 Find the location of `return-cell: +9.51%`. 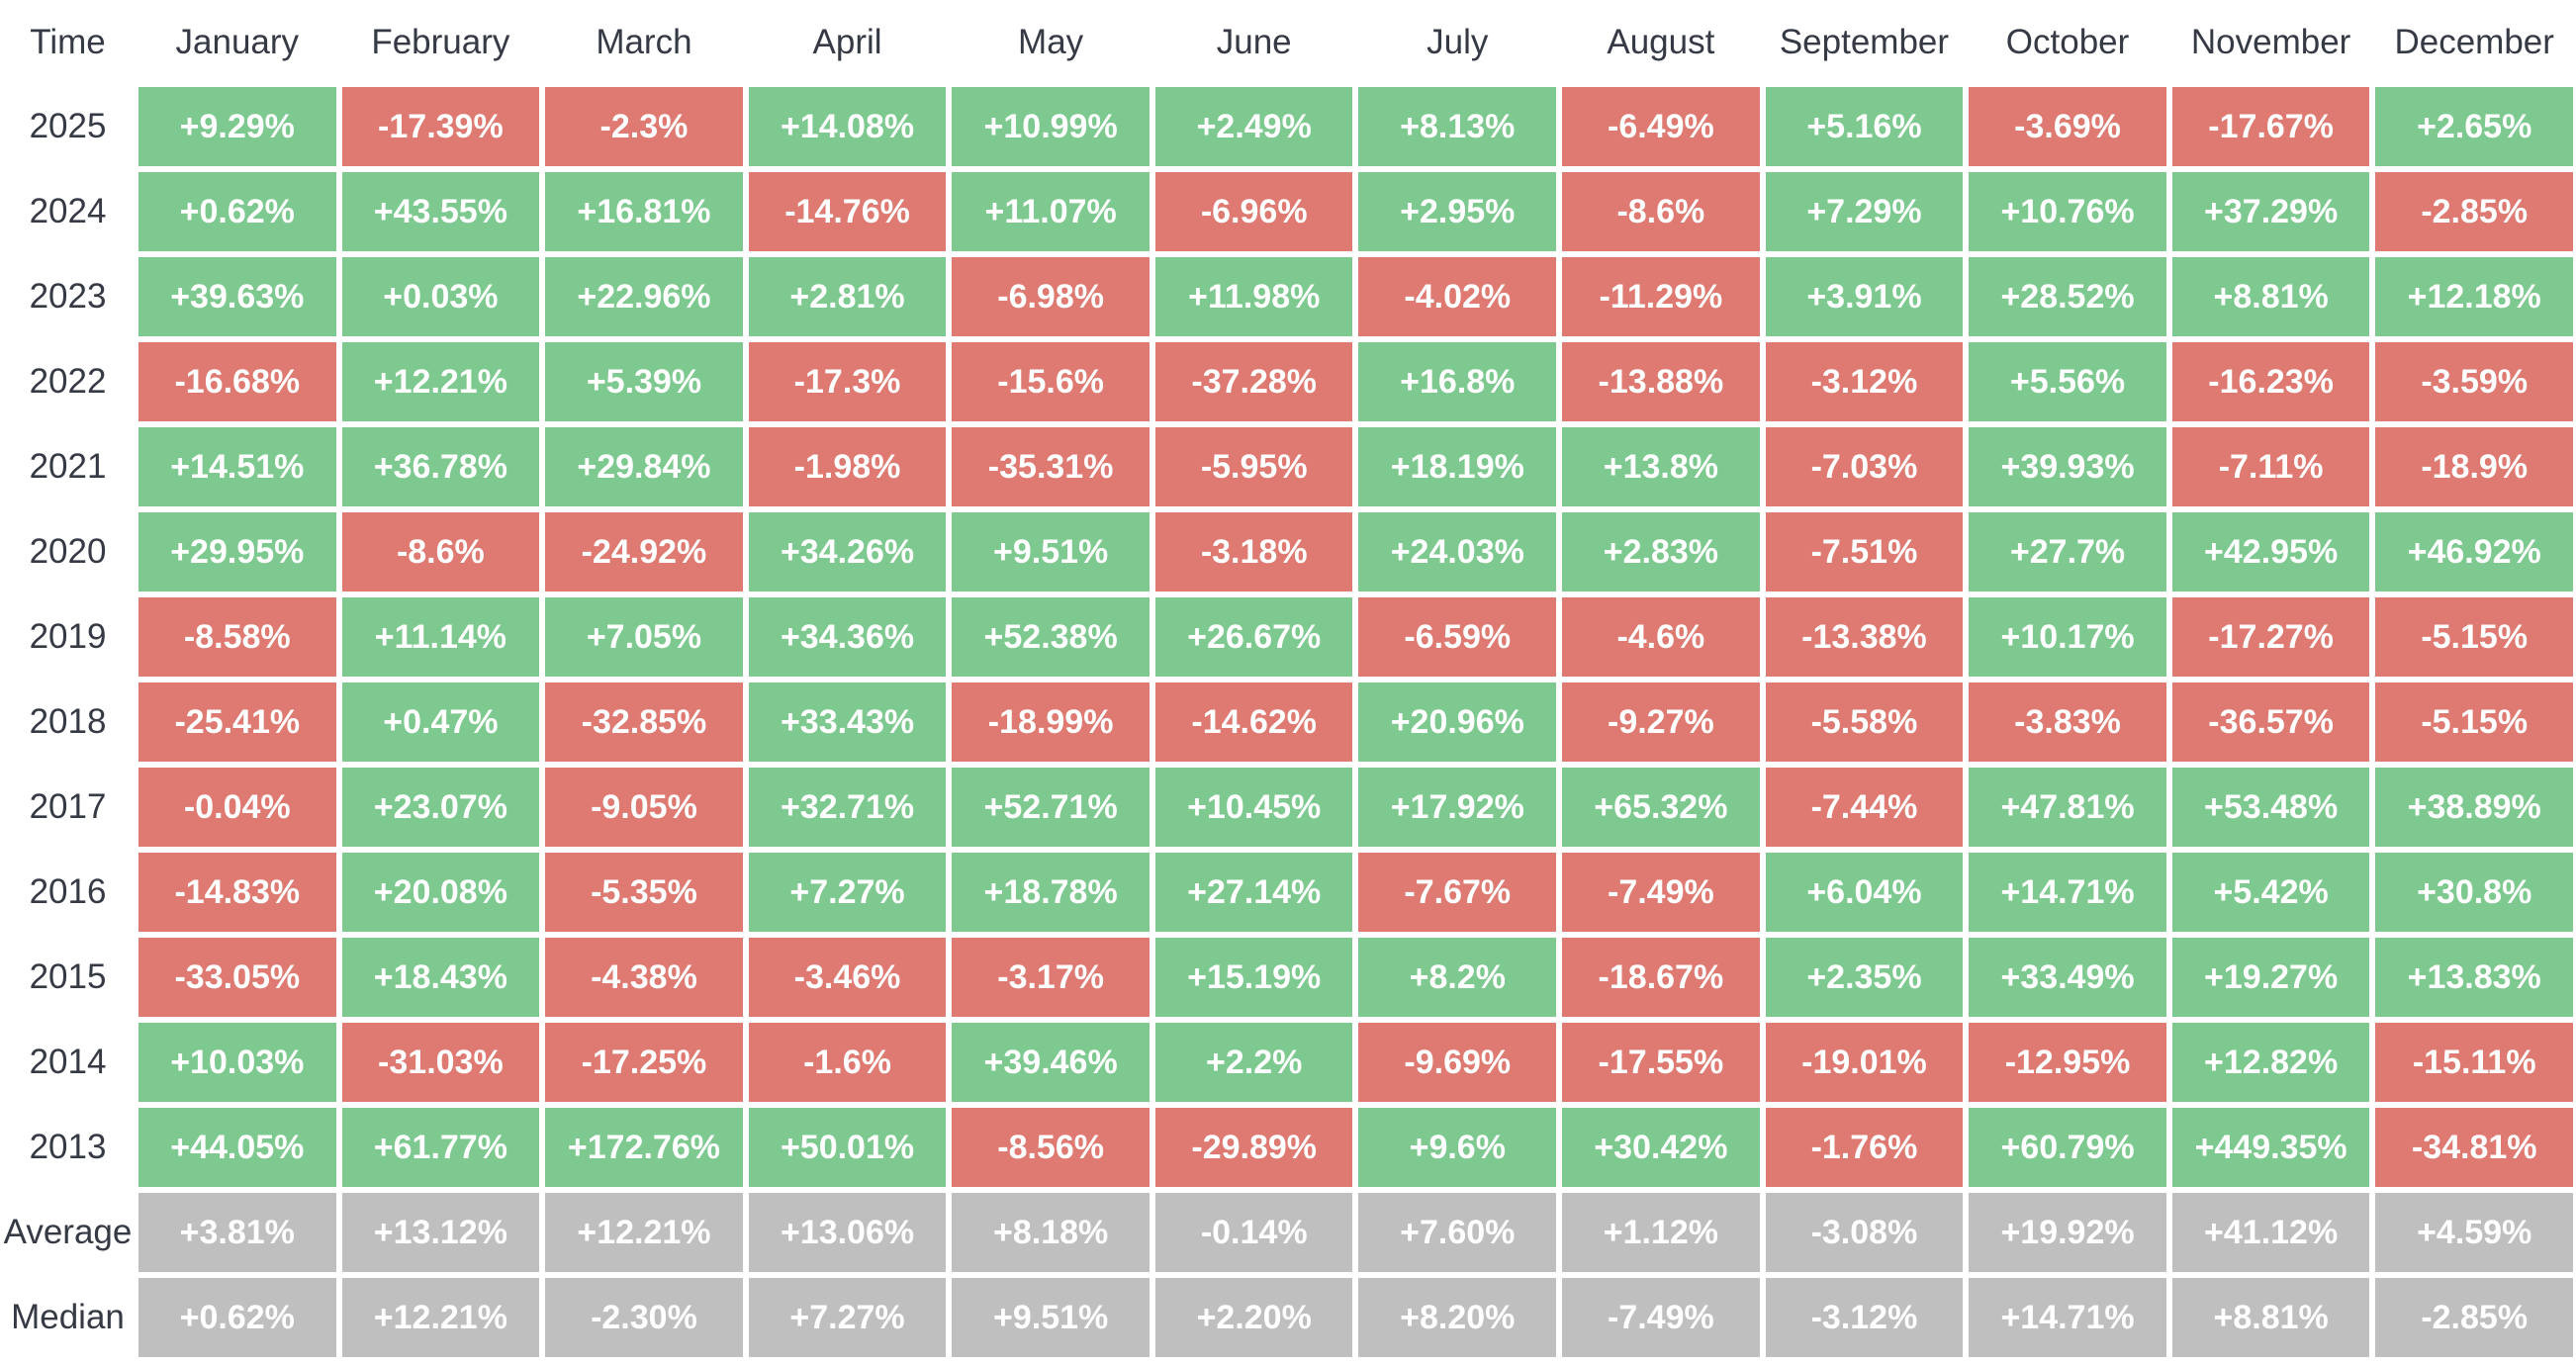

return-cell: +9.51% is located at coordinates (1051, 1317).